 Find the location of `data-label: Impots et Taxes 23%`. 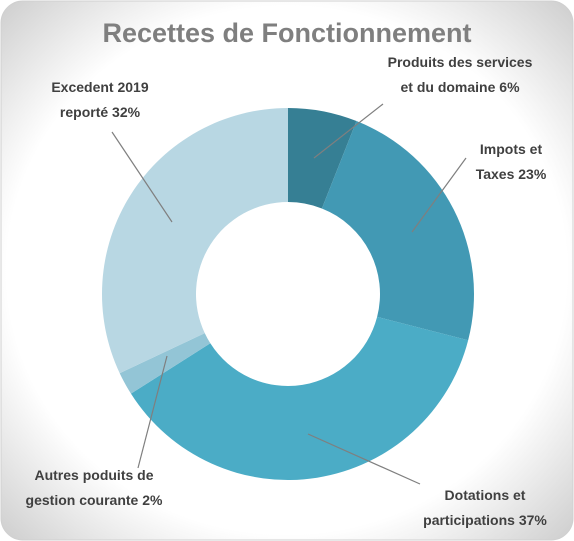

data-label: Impots et Taxes 23% is located at coordinates (511, 162).